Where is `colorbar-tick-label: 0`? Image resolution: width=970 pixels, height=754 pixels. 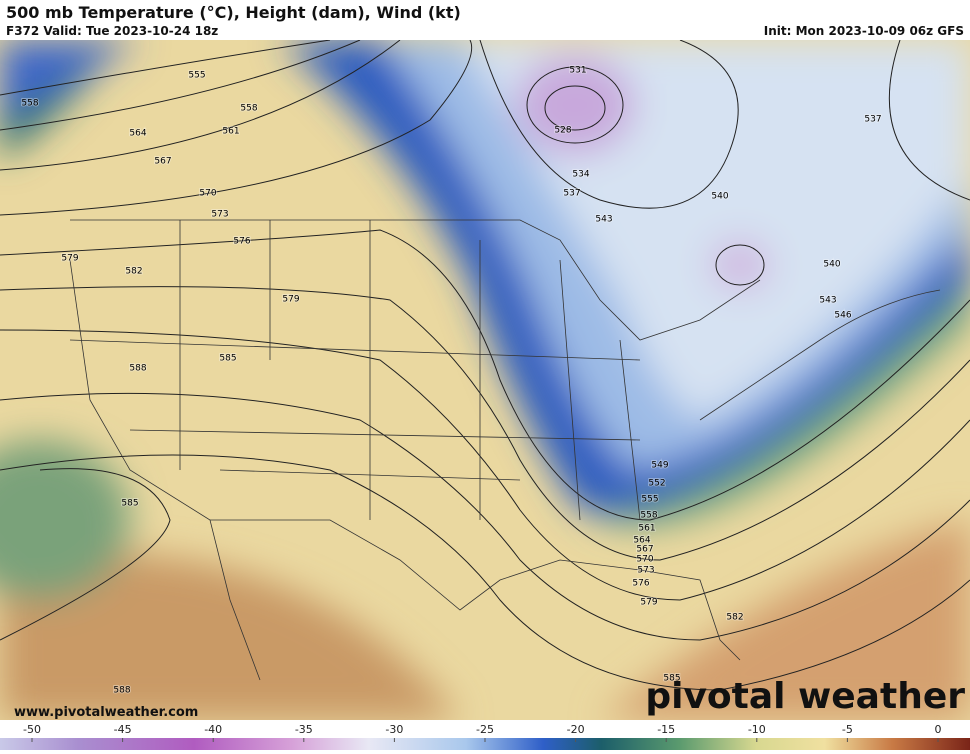
colorbar-tick-label: 0 is located at coordinates (938, 729).